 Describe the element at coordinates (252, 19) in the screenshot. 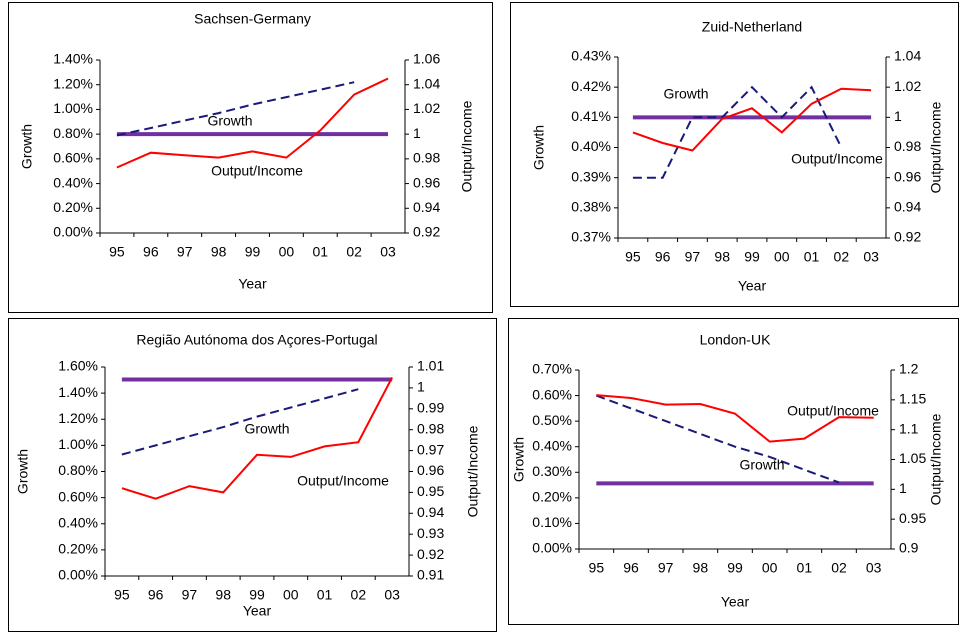

I see `chart-title: Sachsen-Germany` at that location.